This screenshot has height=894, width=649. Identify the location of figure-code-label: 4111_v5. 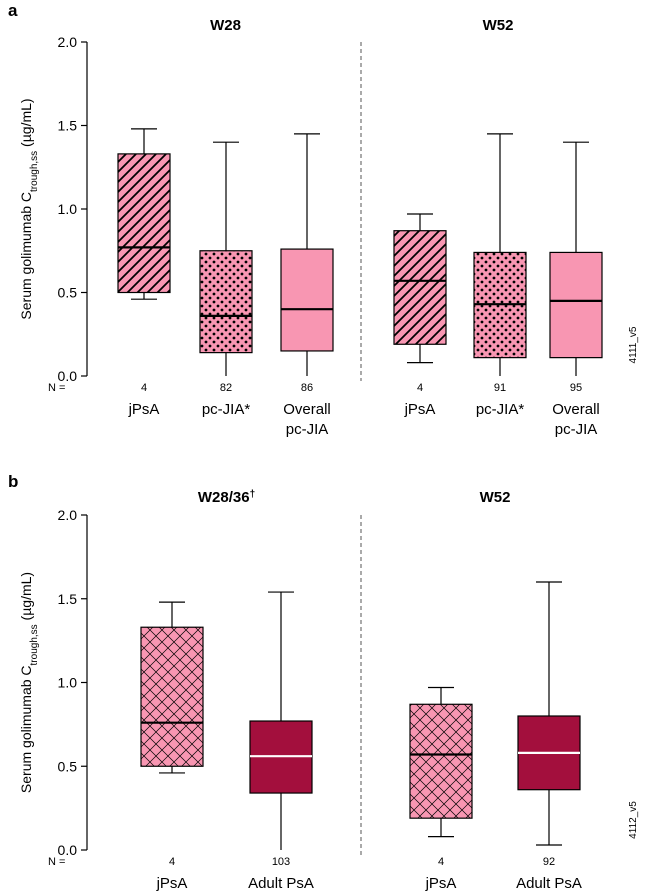
(633, 344).